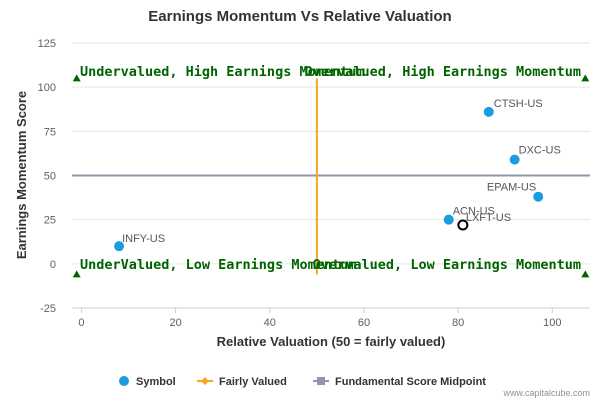 The height and width of the screenshot is (400, 600). I want to click on chart-title: Earnings Momentum Vs Relative Valuation, so click(299, 16).